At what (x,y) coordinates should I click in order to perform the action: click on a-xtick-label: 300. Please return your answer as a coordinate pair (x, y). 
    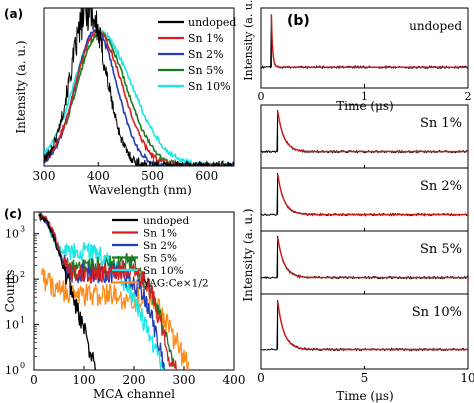
    Looking at the image, I should click on (44, 176).